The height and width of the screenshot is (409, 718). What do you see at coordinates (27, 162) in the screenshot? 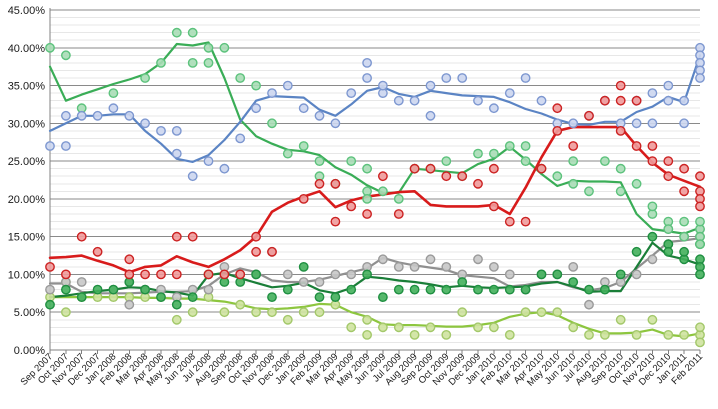
I see `y-tick-label: 25.00%` at bounding box center [27, 162].